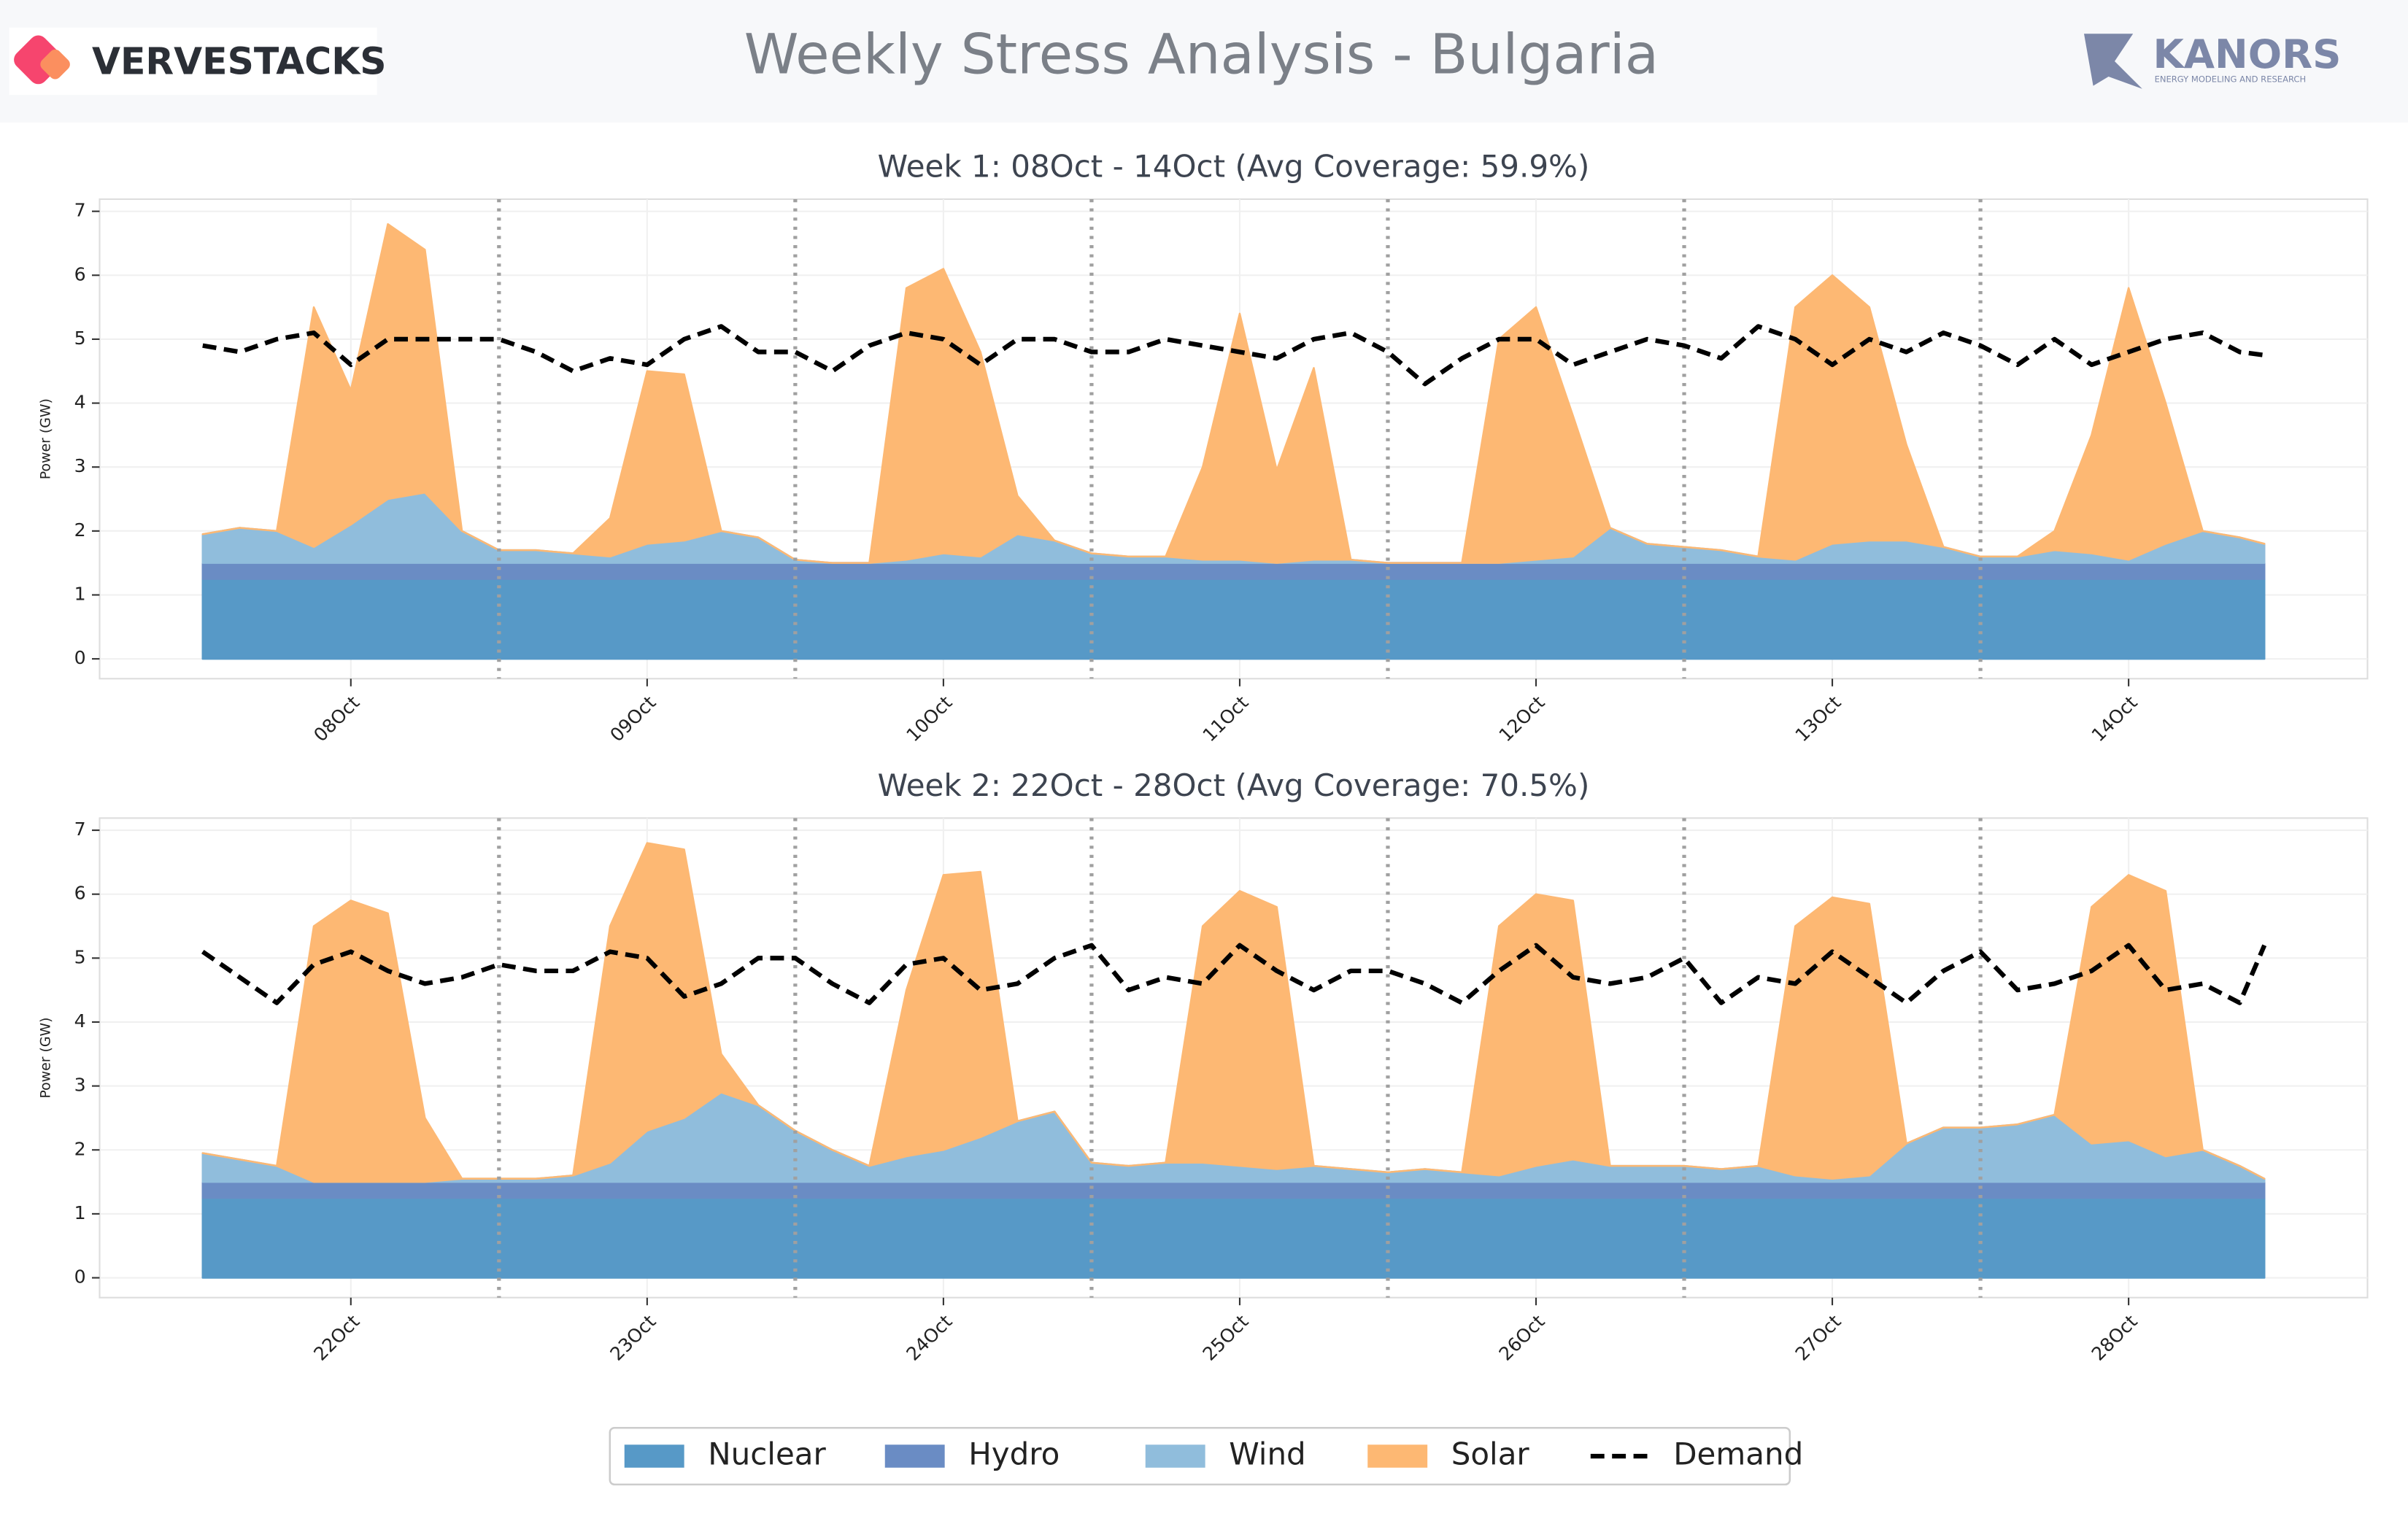 The image size is (2408, 1532). What do you see at coordinates (1738, 1454) in the screenshot?
I see `legend-label: Demand` at bounding box center [1738, 1454].